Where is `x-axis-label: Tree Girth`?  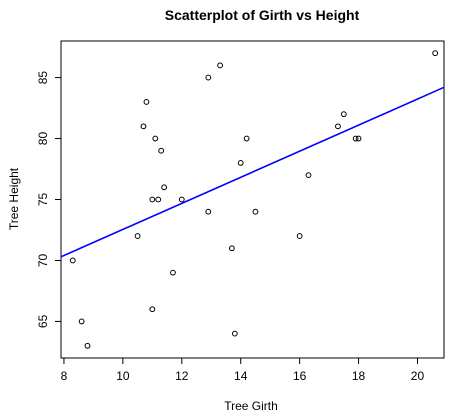 x-axis-label: Tree Girth is located at coordinates (251, 406).